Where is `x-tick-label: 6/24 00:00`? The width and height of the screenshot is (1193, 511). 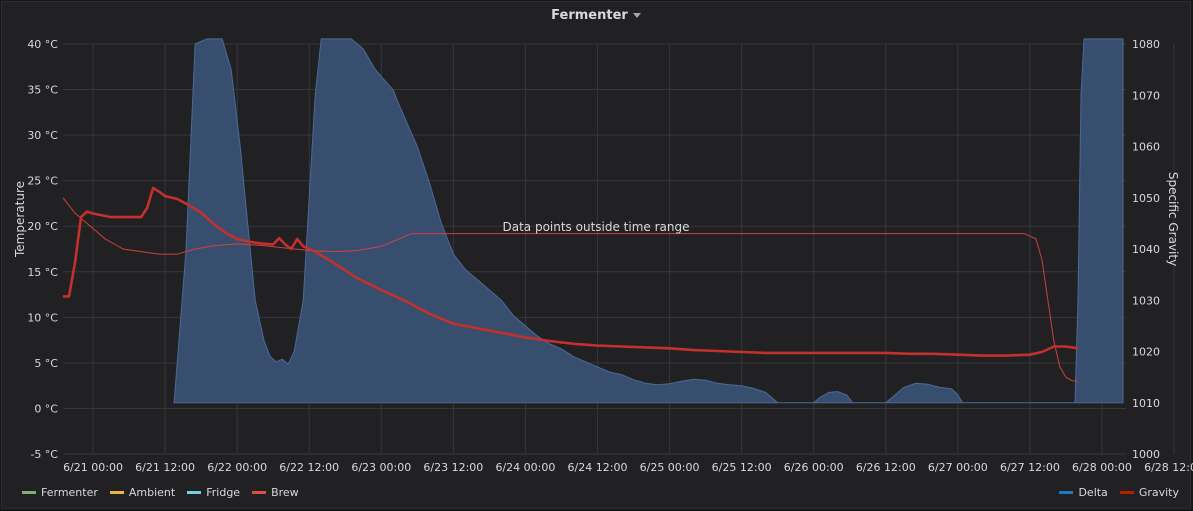 x-tick-label: 6/24 00:00 is located at coordinates (525, 467).